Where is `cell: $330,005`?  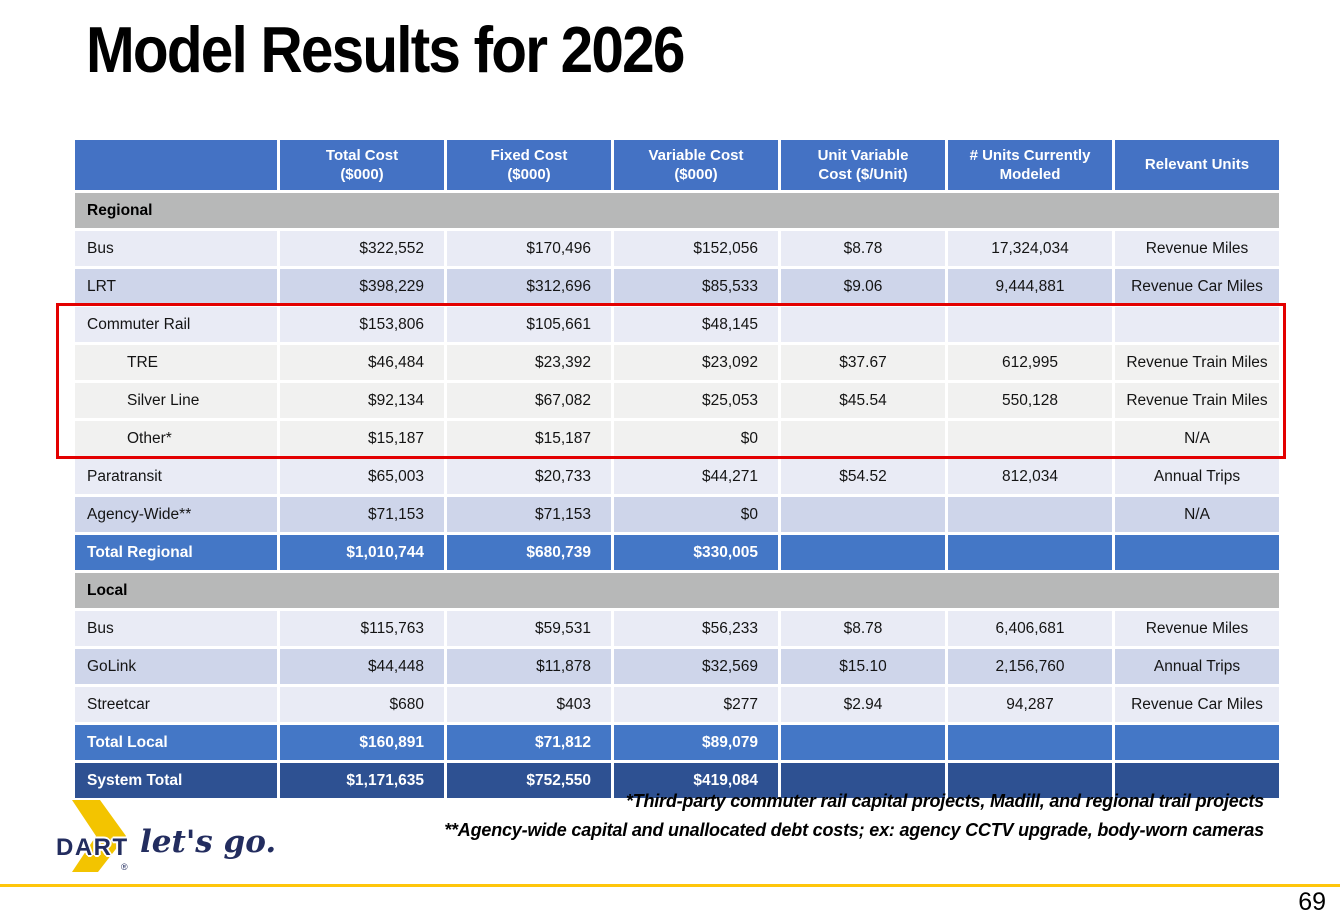 cell: $330,005 is located at coordinates (696, 552).